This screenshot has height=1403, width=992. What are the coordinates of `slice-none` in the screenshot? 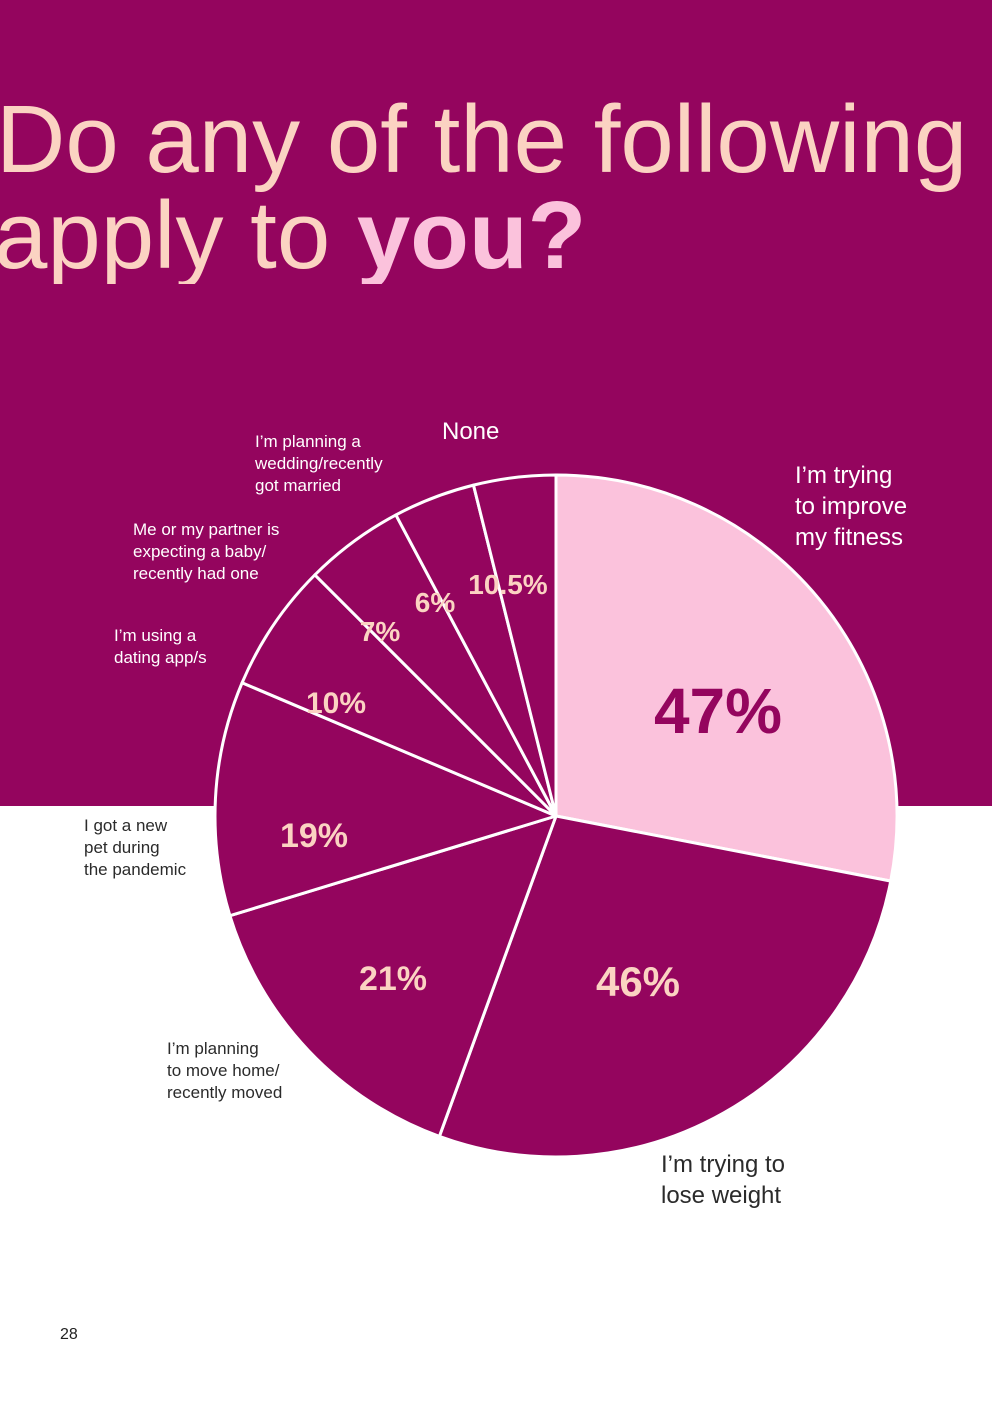 It's located at (515, 645).